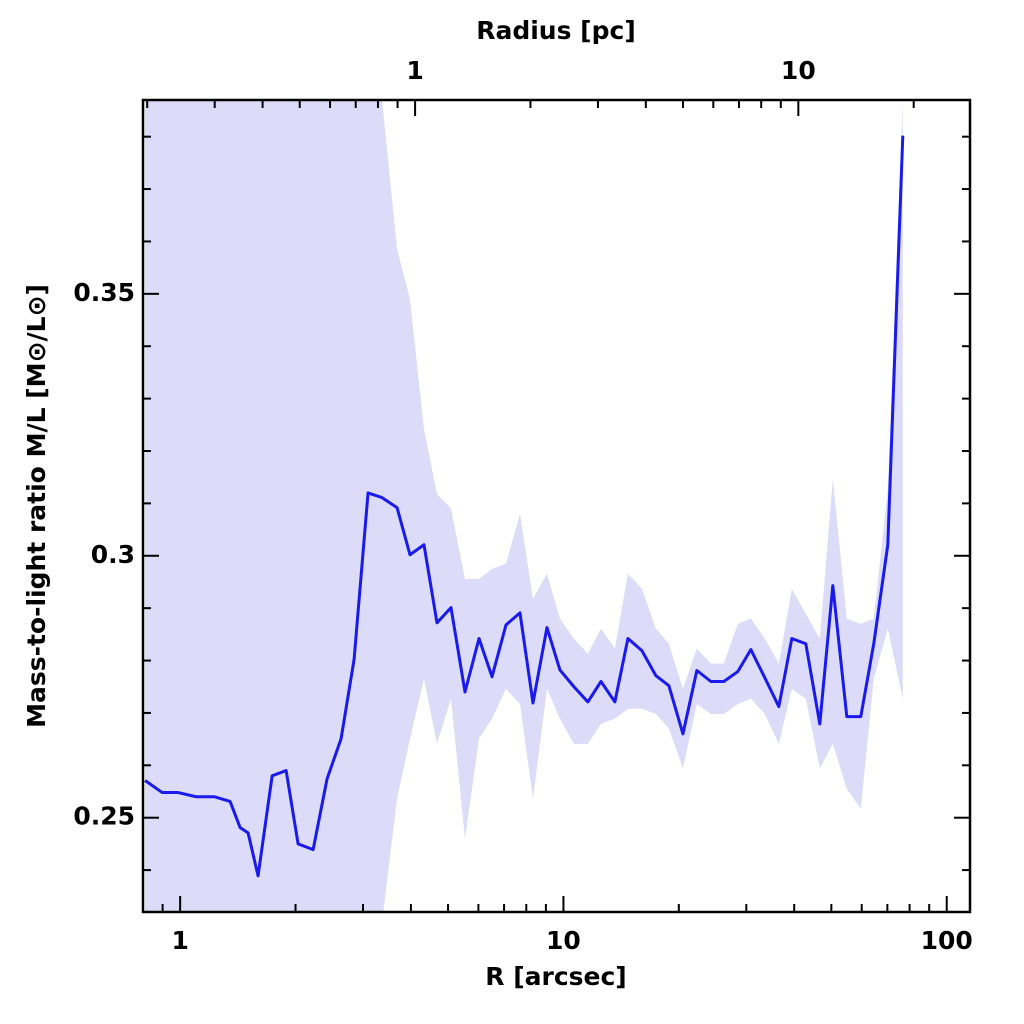  Describe the element at coordinates (113, 554) in the screenshot. I see `y-tick-label: 0.3` at that location.